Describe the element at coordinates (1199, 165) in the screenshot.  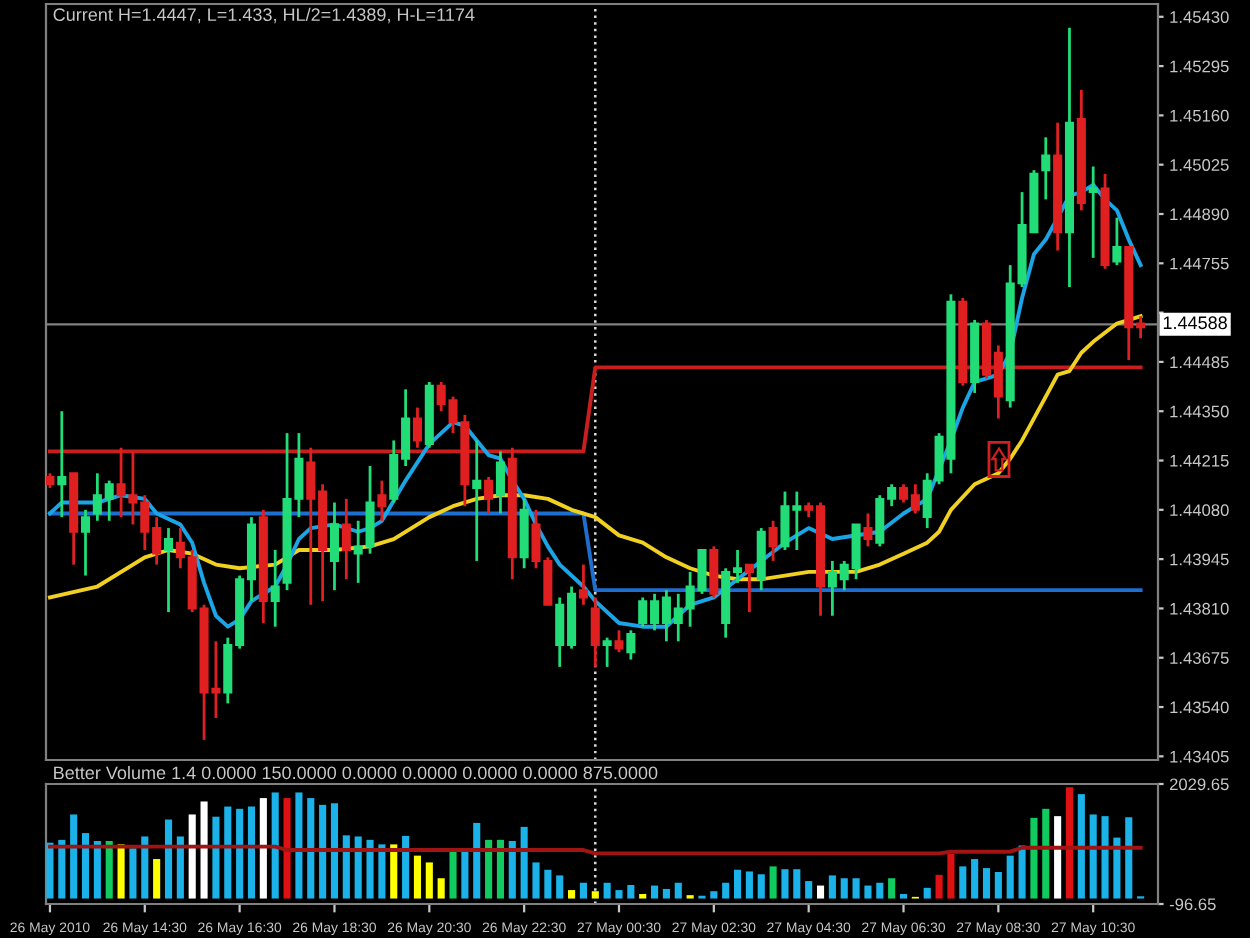
I see `y-tick-label: 1.45025` at that location.